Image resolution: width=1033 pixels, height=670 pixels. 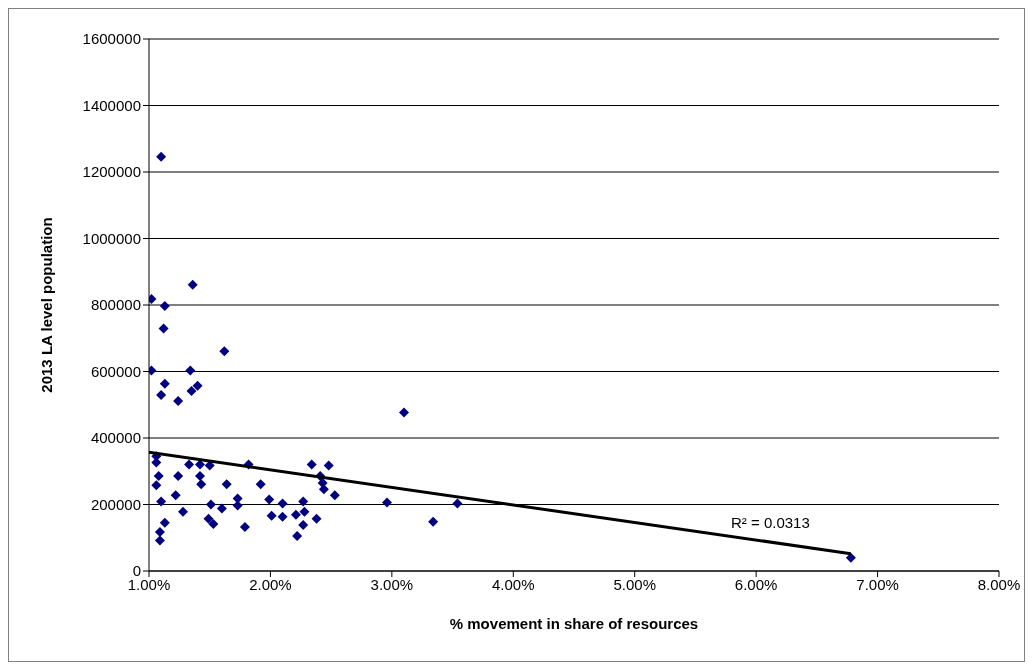 I want to click on x-tick-label: 2.00%, so click(x=270, y=584).